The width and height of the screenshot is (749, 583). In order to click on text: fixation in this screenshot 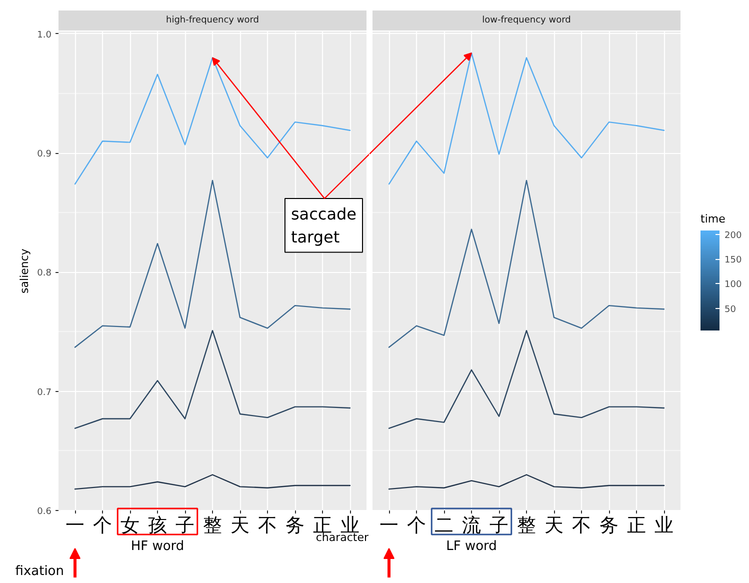, I will do `click(39, 571)`.